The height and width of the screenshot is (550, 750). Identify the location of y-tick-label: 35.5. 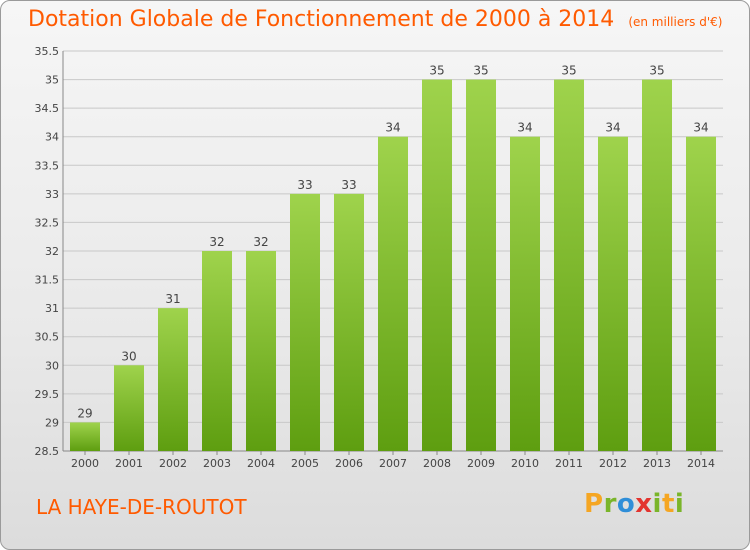
(47, 51).